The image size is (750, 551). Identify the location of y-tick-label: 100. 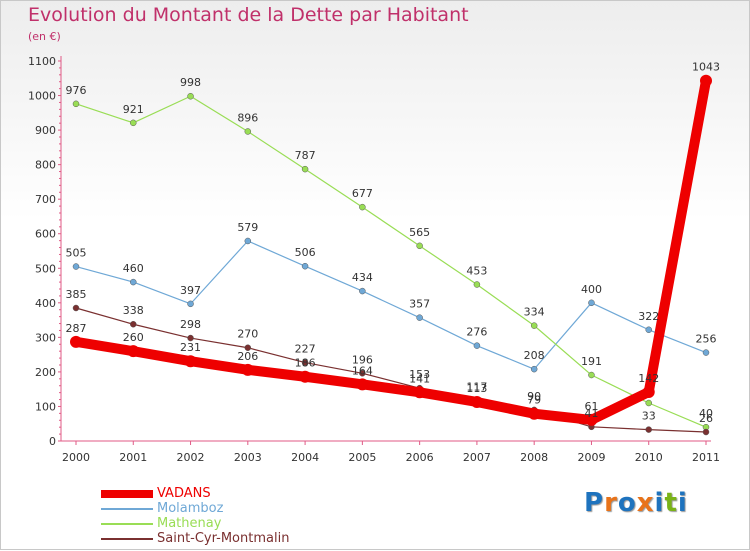
(45, 406).